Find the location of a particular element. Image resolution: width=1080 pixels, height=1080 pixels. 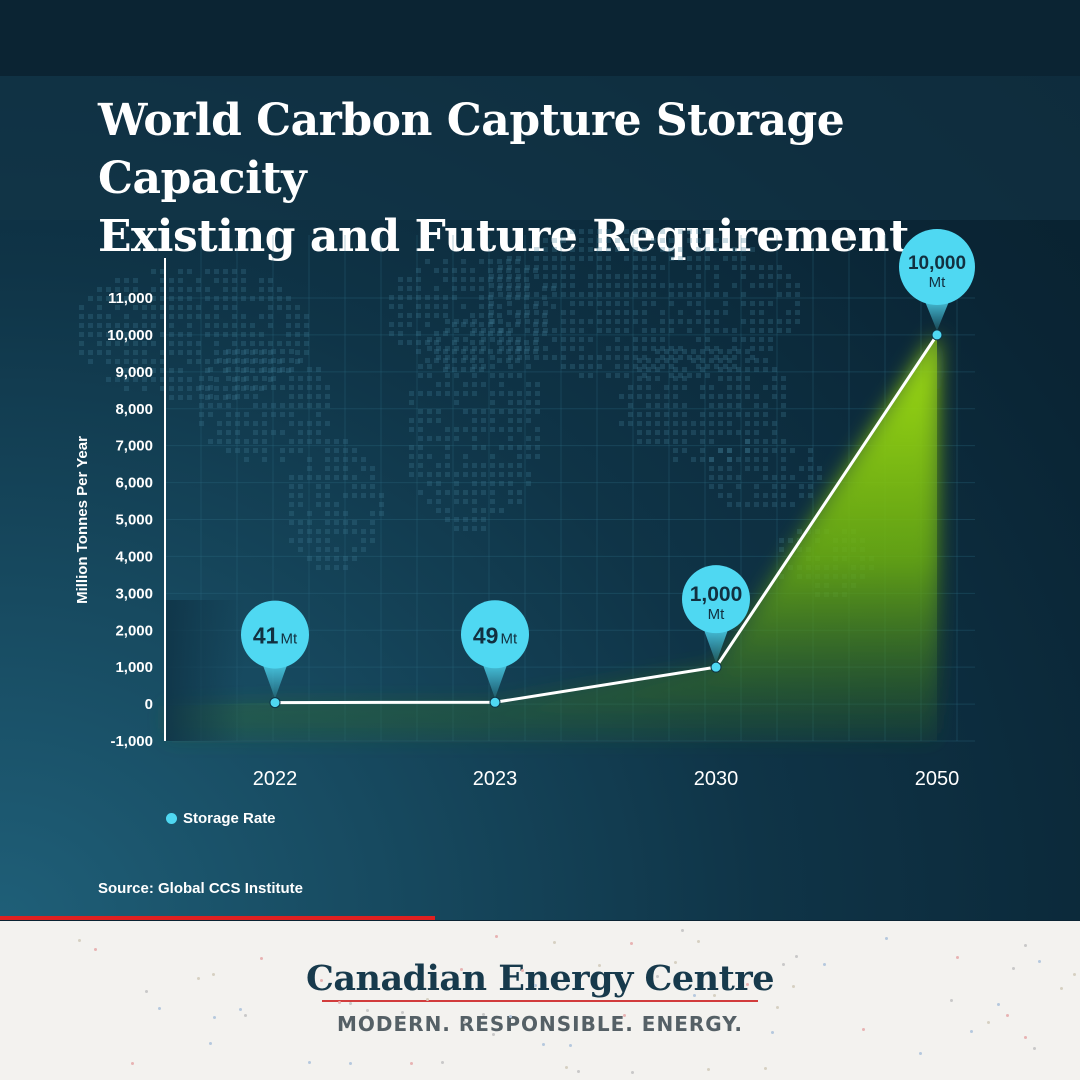

chart-legend: Storage Rate is located at coordinates (221, 818).